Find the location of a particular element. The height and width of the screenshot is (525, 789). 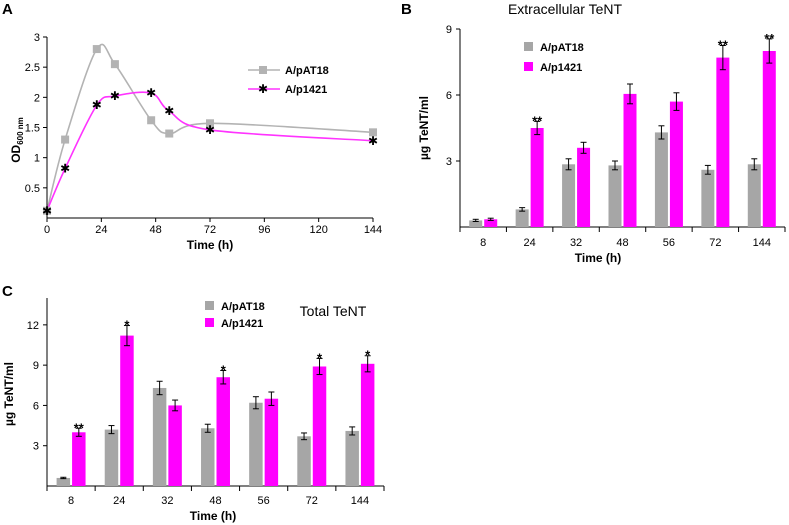

panel-b-ytick: 3 is located at coordinates (449, 162).